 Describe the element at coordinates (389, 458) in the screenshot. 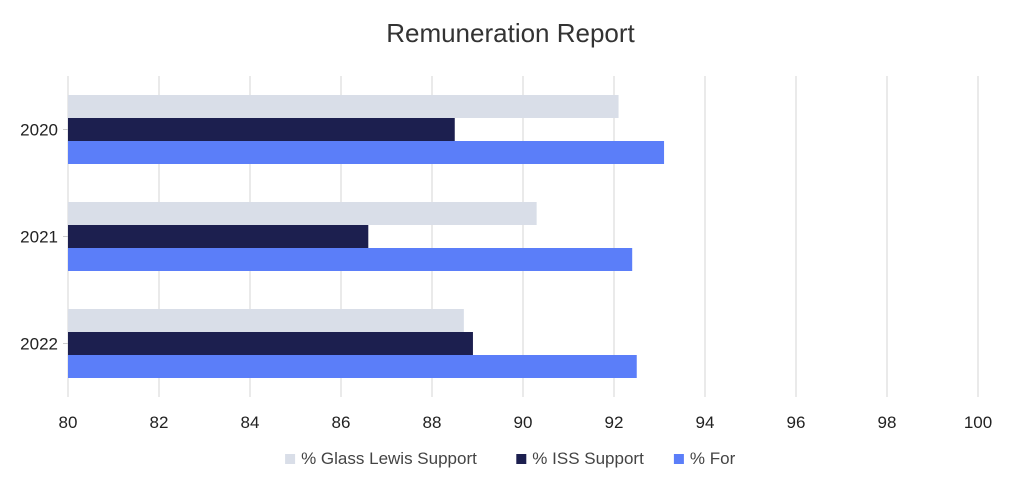

I see `legend-label-0: % Glass Lewis Support` at that location.